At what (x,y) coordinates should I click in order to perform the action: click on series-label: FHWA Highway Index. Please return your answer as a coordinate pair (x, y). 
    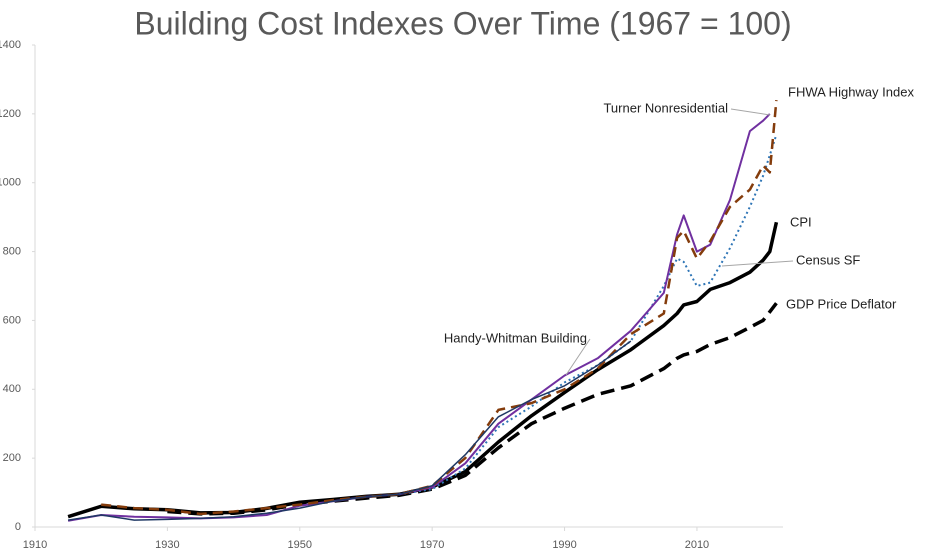
    Looking at the image, I should click on (851, 91).